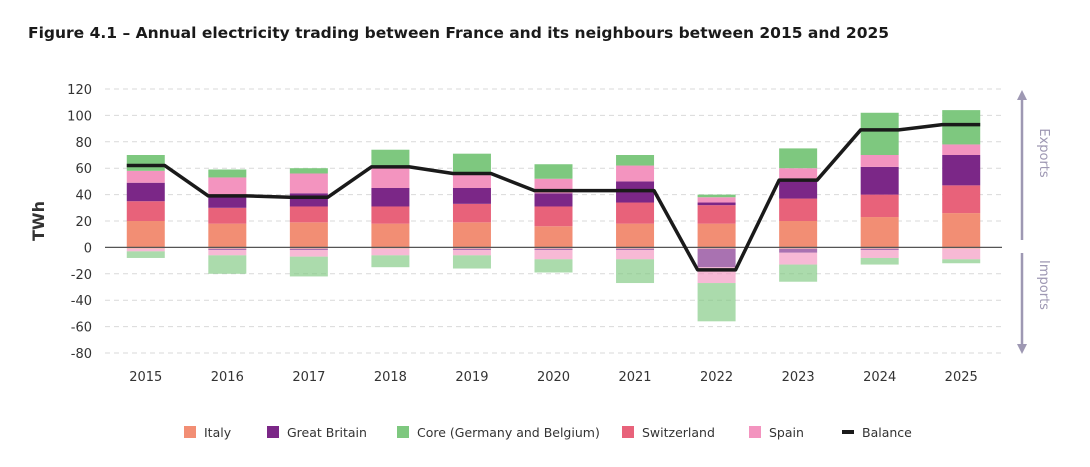  What do you see at coordinates (390, 377) in the screenshot?
I see `x-tick-label: 2018` at bounding box center [390, 377].